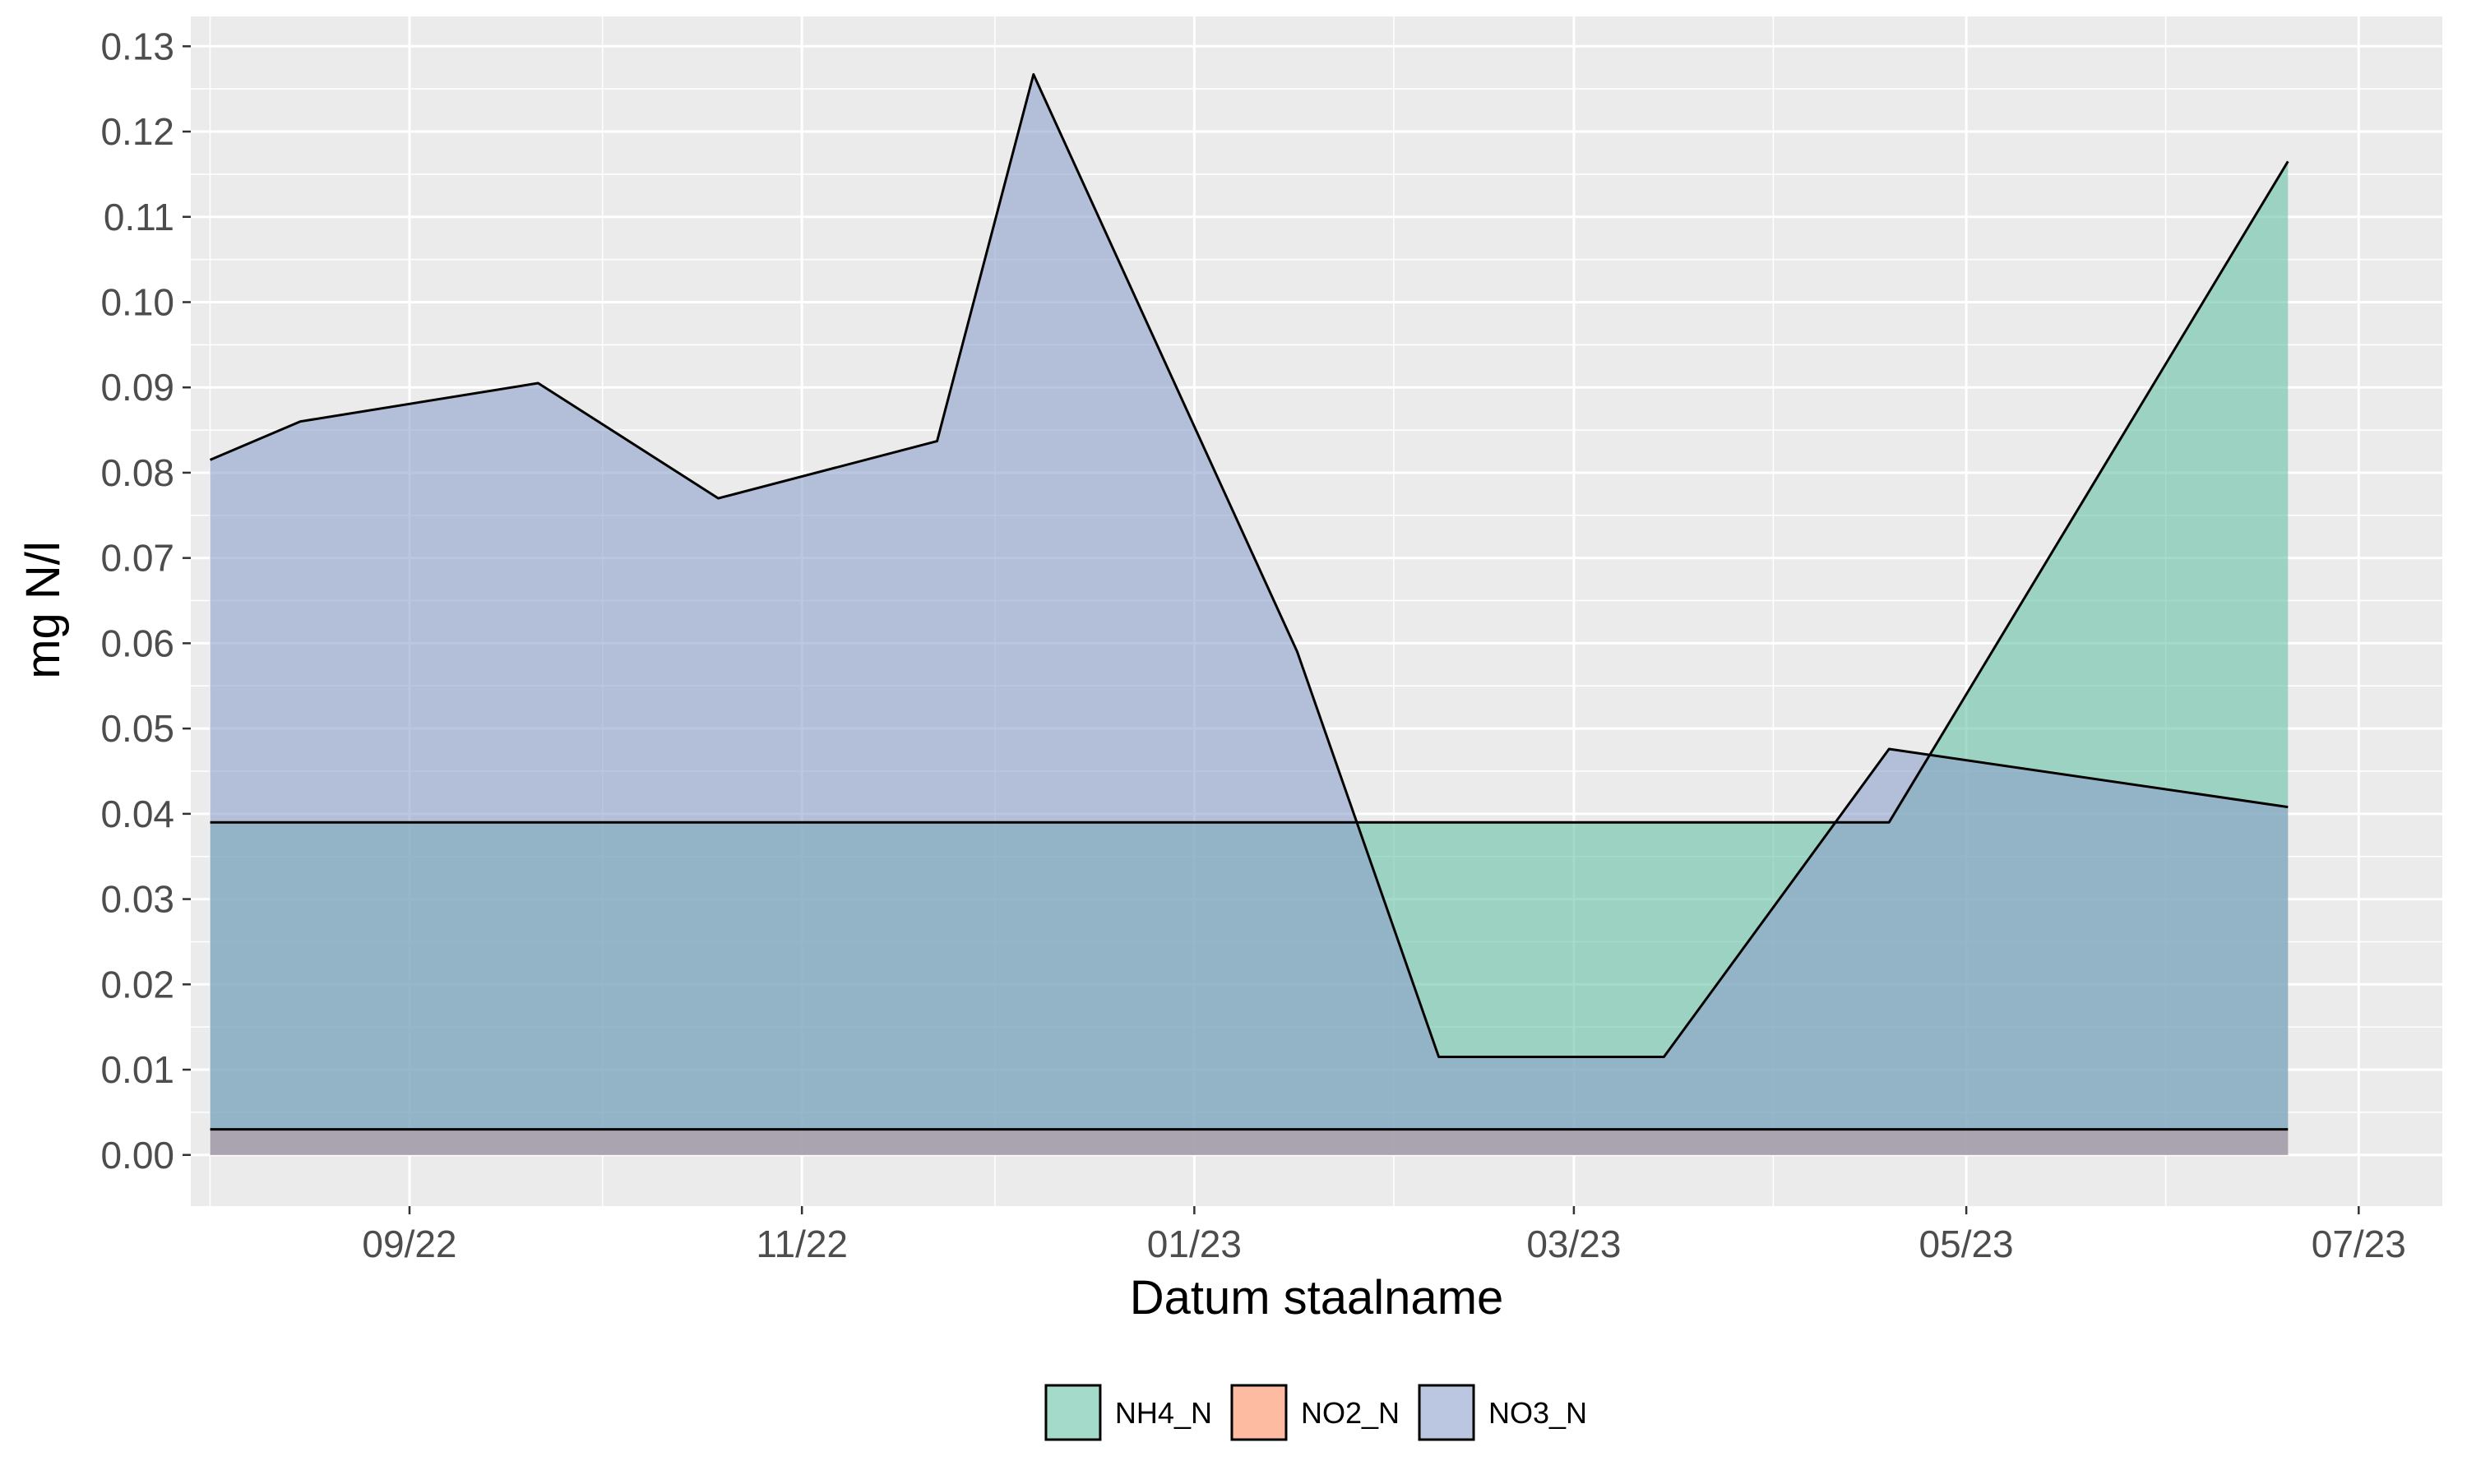 The image size is (2467, 1484). I want to click on y-tick-label: 0.06, so click(137, 643).